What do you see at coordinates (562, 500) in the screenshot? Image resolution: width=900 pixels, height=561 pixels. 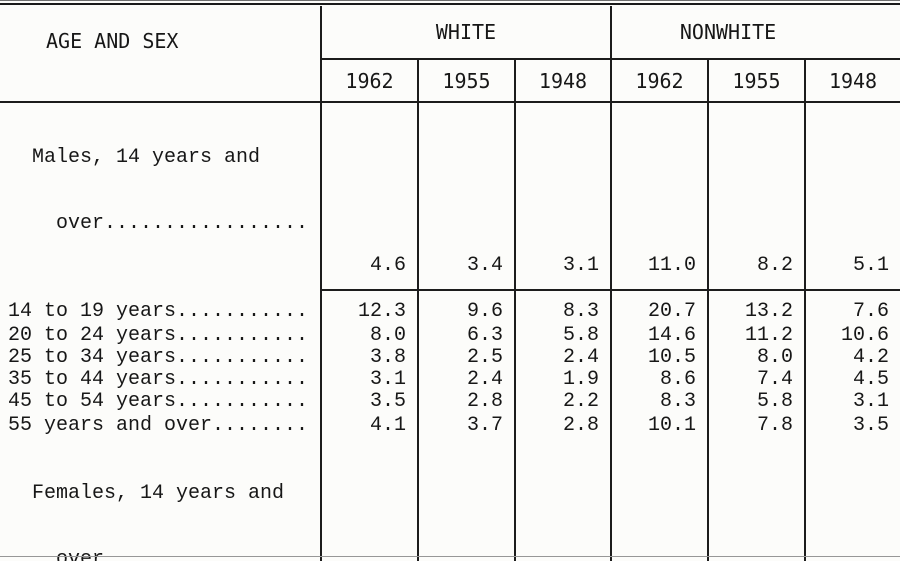 I see `cell-white-1948: 3.4` at bounding box center [562, 500].